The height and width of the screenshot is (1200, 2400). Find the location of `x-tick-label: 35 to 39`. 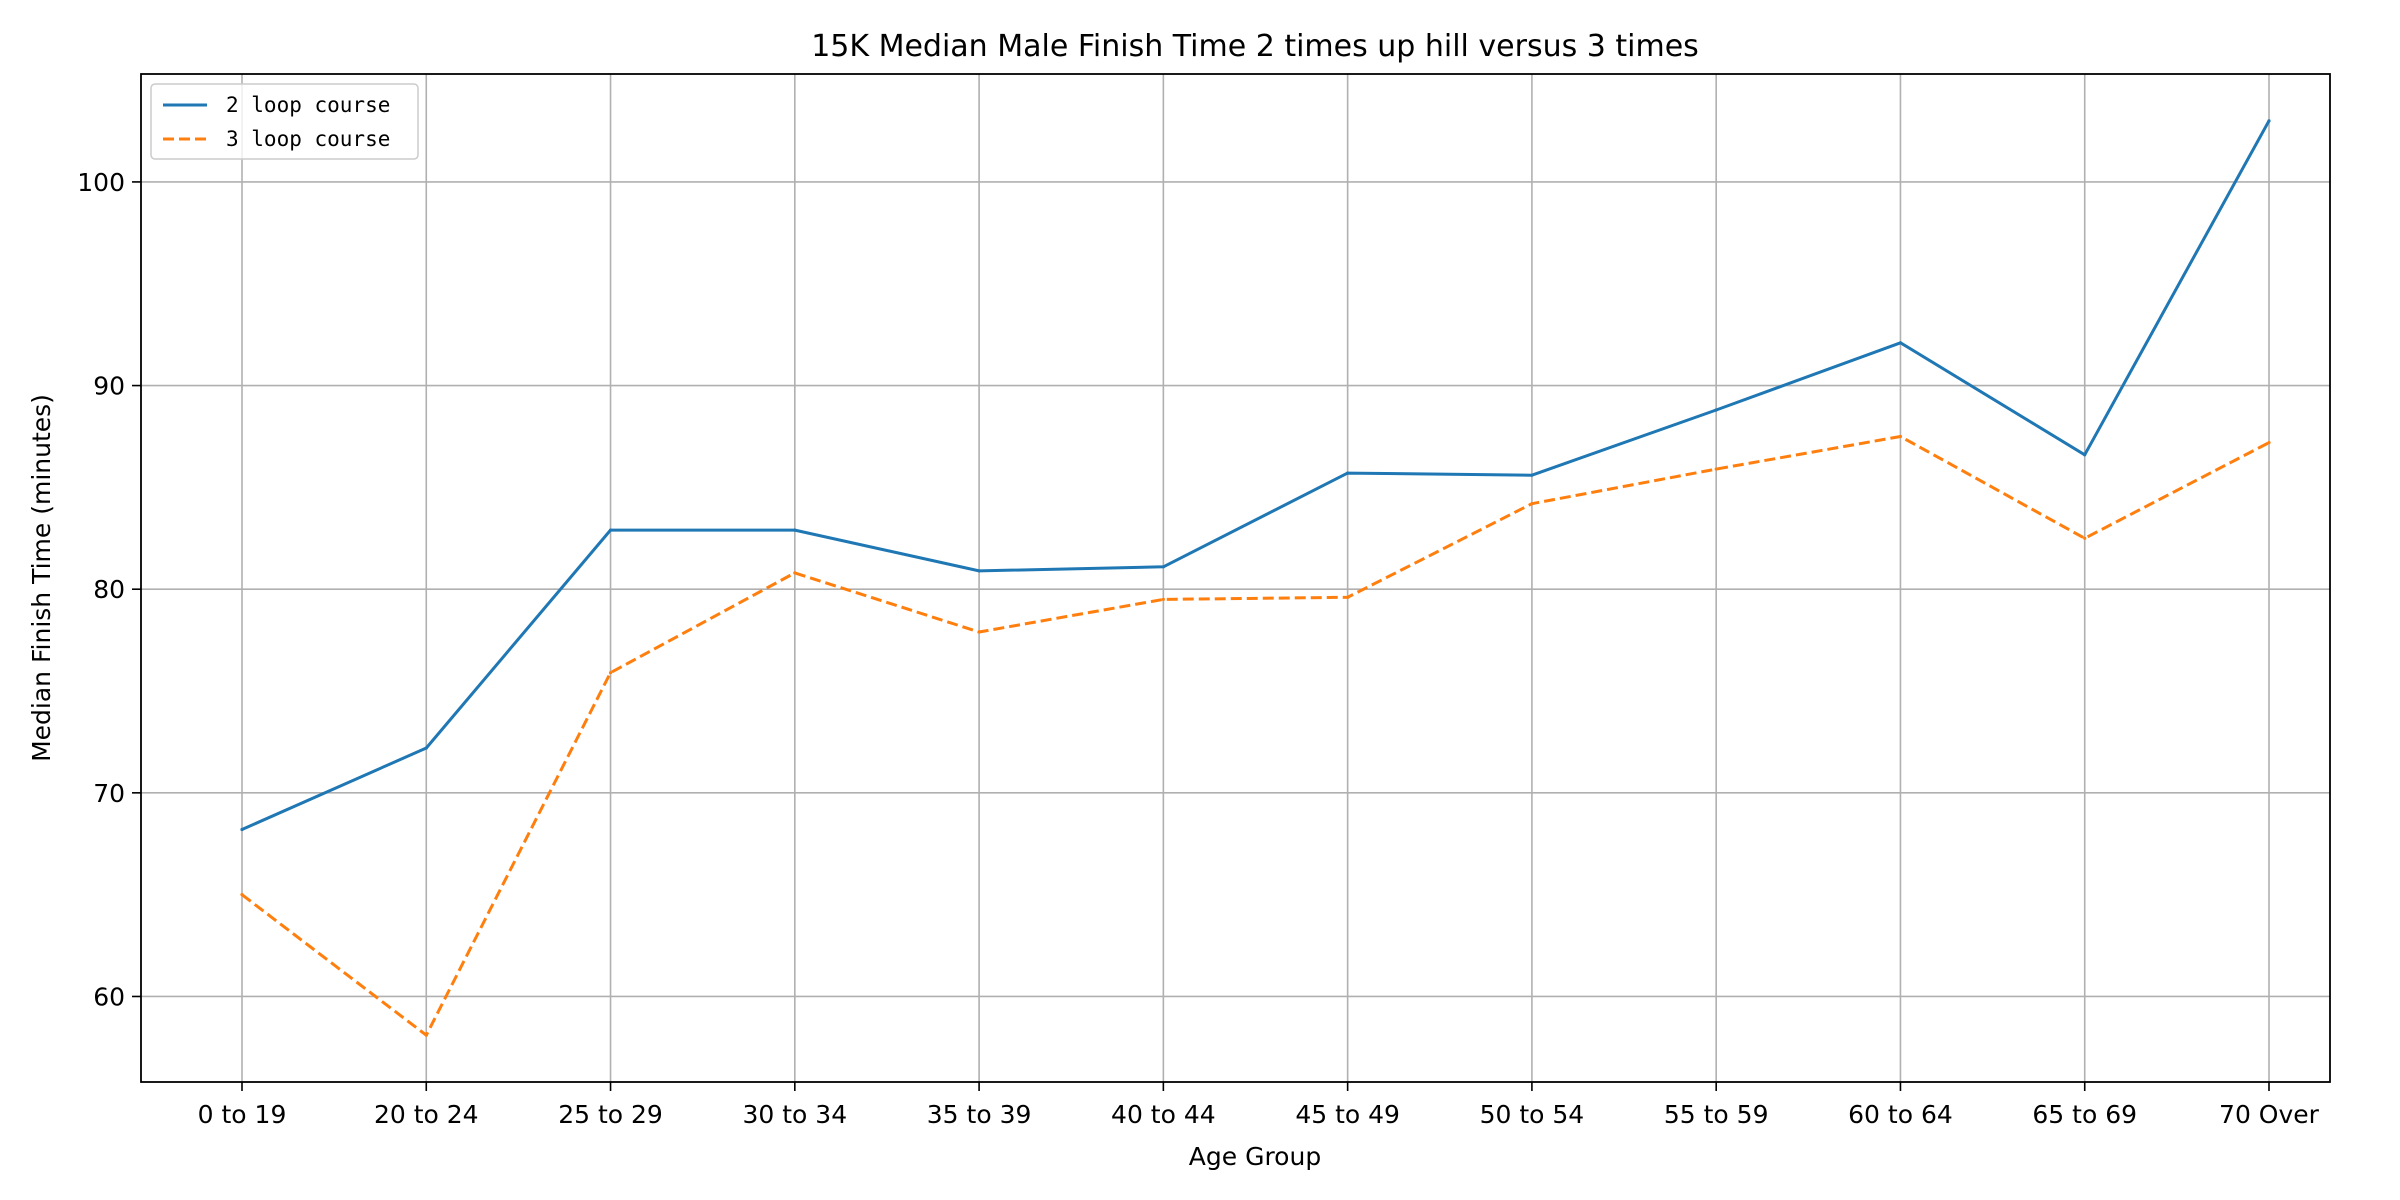

x-tick-label: 35 to 39 is located at coordinates (979, 1114).